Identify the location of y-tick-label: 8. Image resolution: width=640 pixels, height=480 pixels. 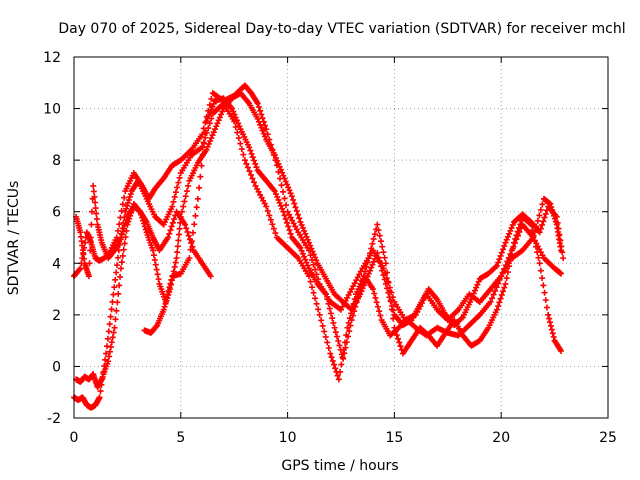
(56, 161).